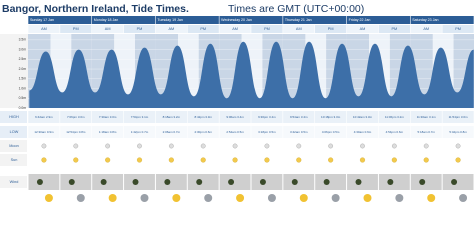 This screenshot has height=240, width=474. I want to click on tide-time: 11:30am 3.1m, so click(426, 117).